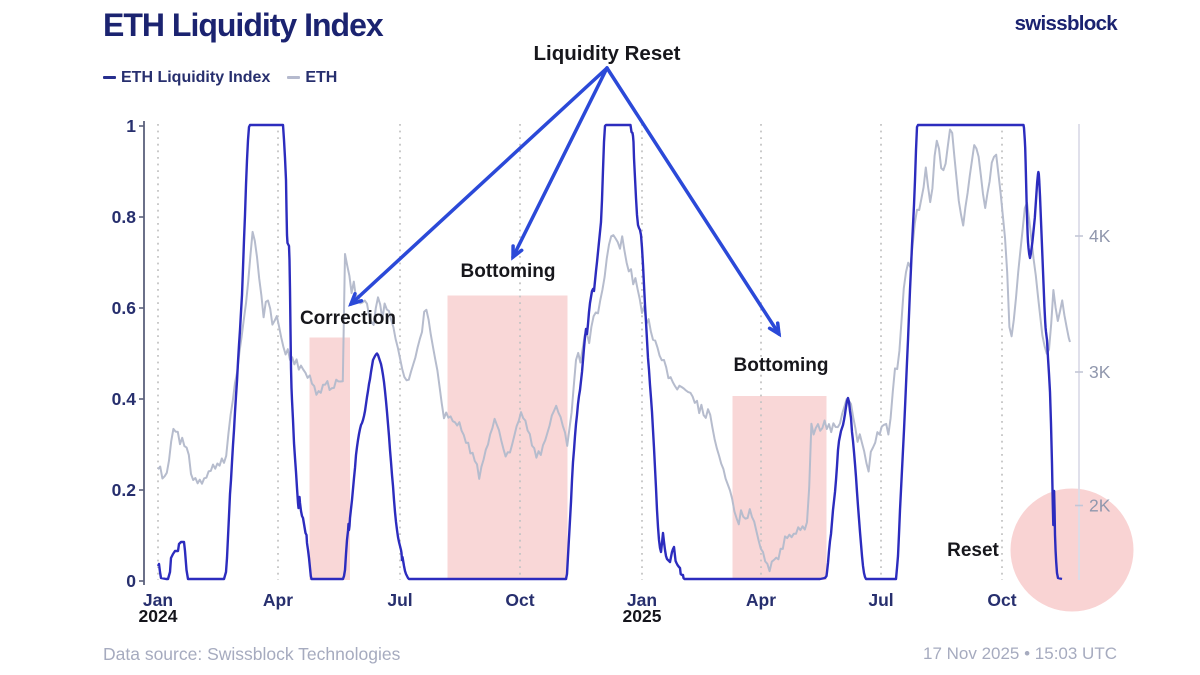 Image resolution: width=1200 pixels, height=675 pixels. I want to click on svg-text: Liquidity Reset, so click(607, 53).